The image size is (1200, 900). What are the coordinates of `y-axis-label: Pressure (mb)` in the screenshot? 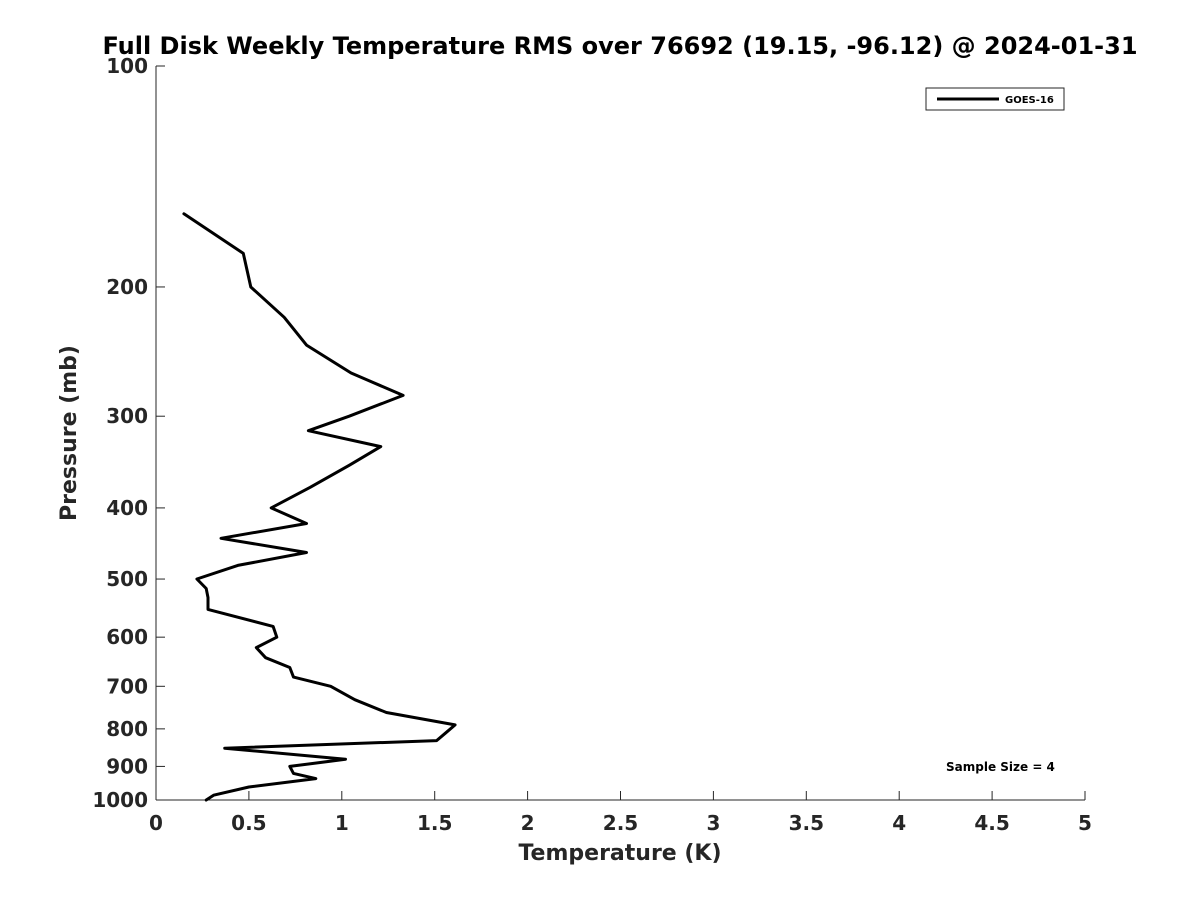 It's located at (69, 433).